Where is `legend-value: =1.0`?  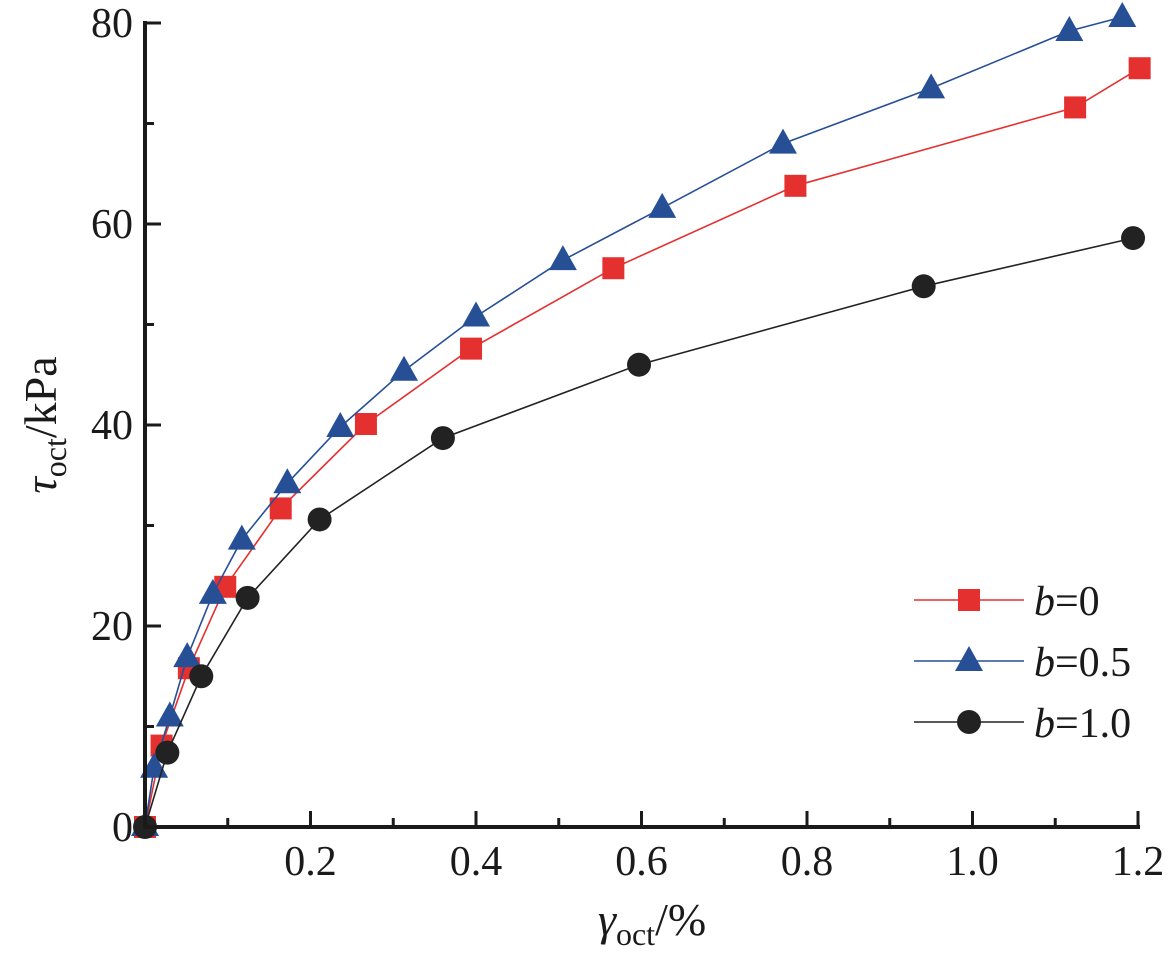 legend-value: =1.0 is located at coordinates (1093, 724).